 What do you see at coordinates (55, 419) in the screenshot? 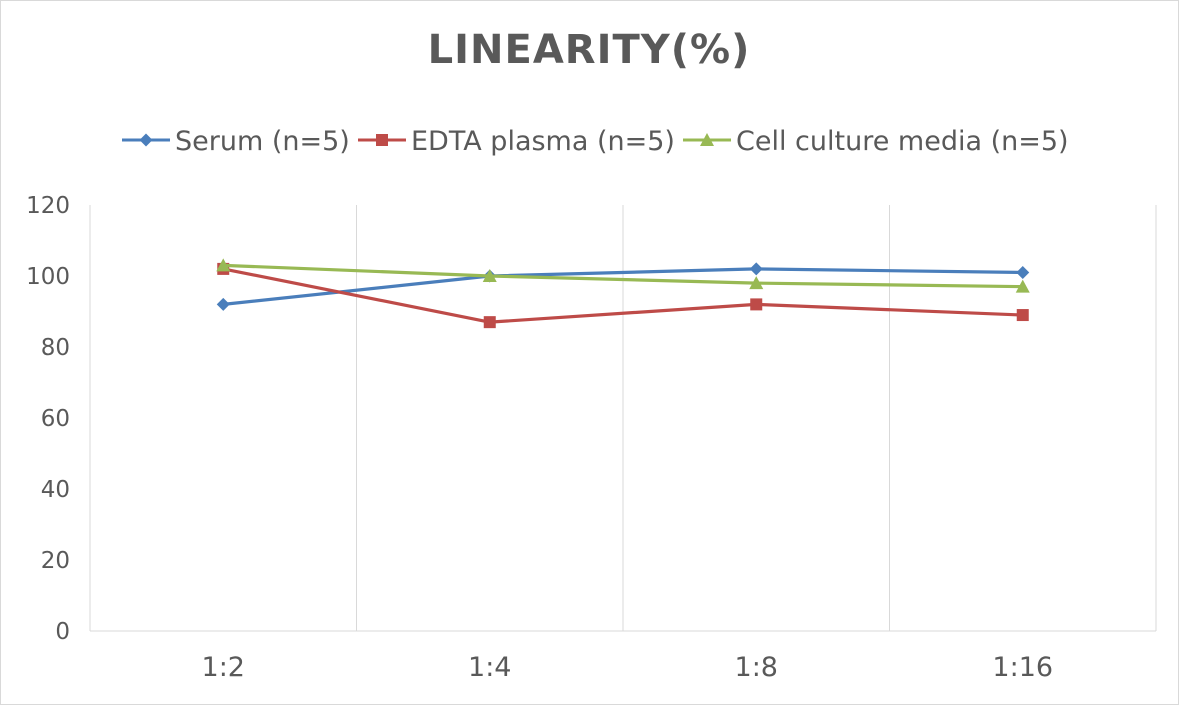
I see `y-tick-label: 60` at bounding box center [55, 419].